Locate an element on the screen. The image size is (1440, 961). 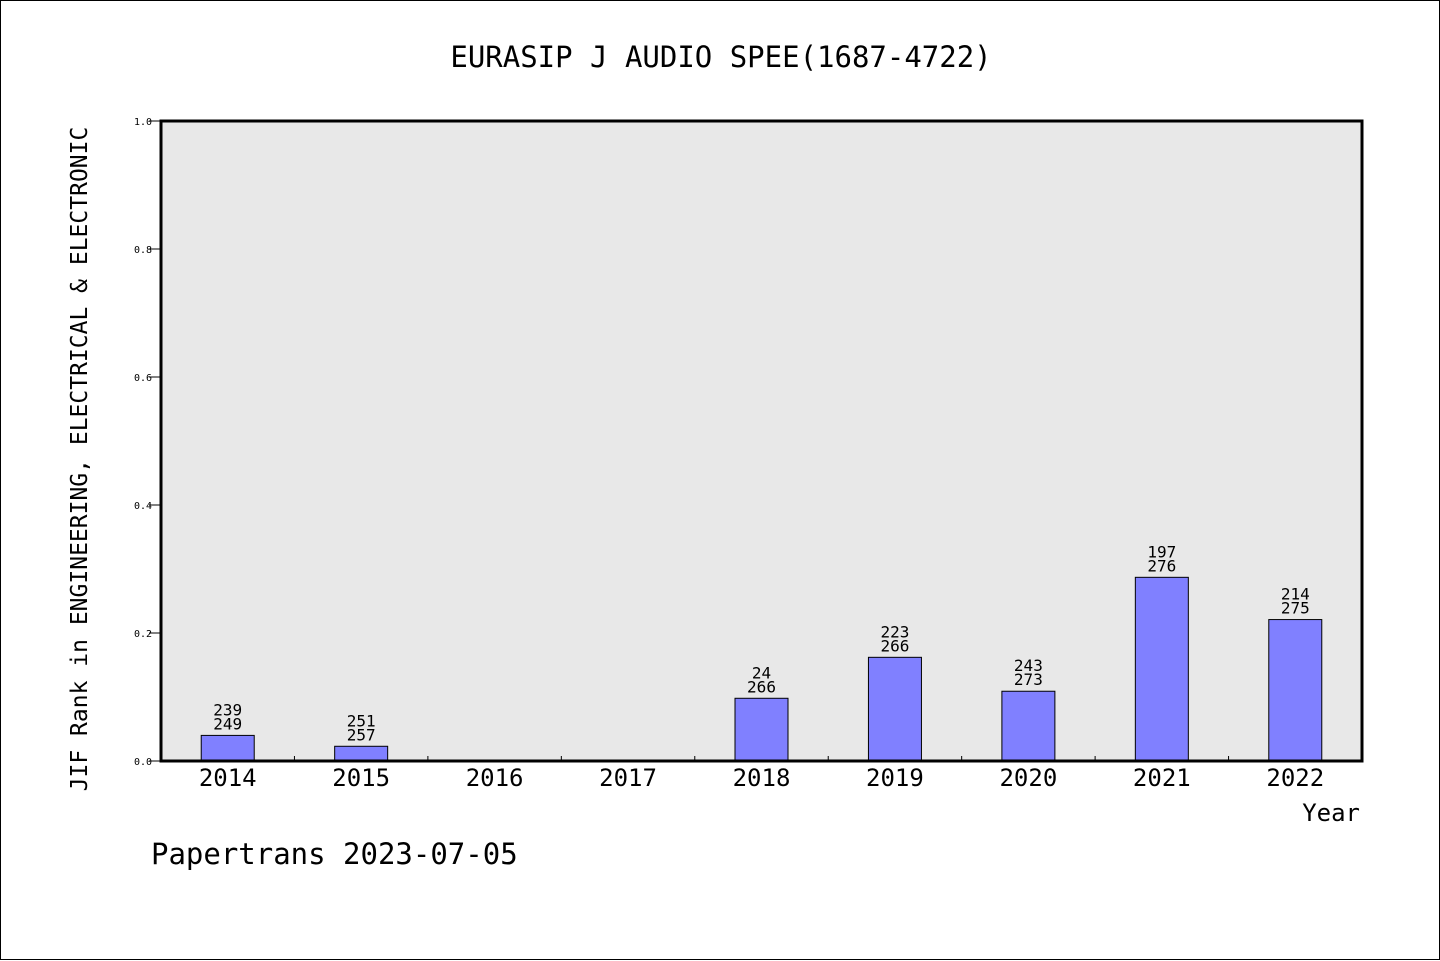
bar-label-total: 276 is located at coordinates (1161, 565).